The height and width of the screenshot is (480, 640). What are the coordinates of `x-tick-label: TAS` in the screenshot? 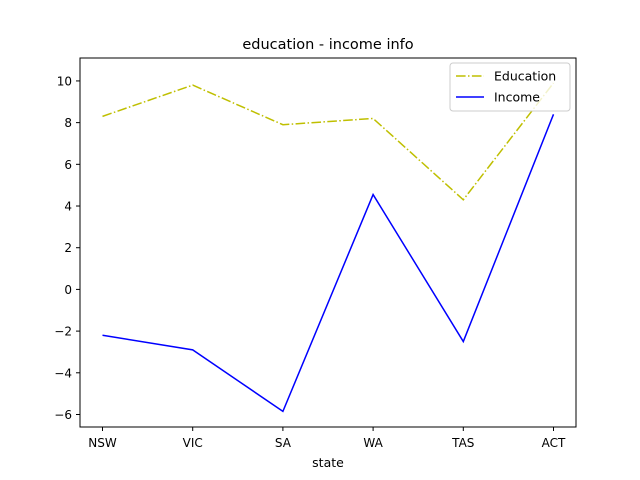 It's located at (462, 443).